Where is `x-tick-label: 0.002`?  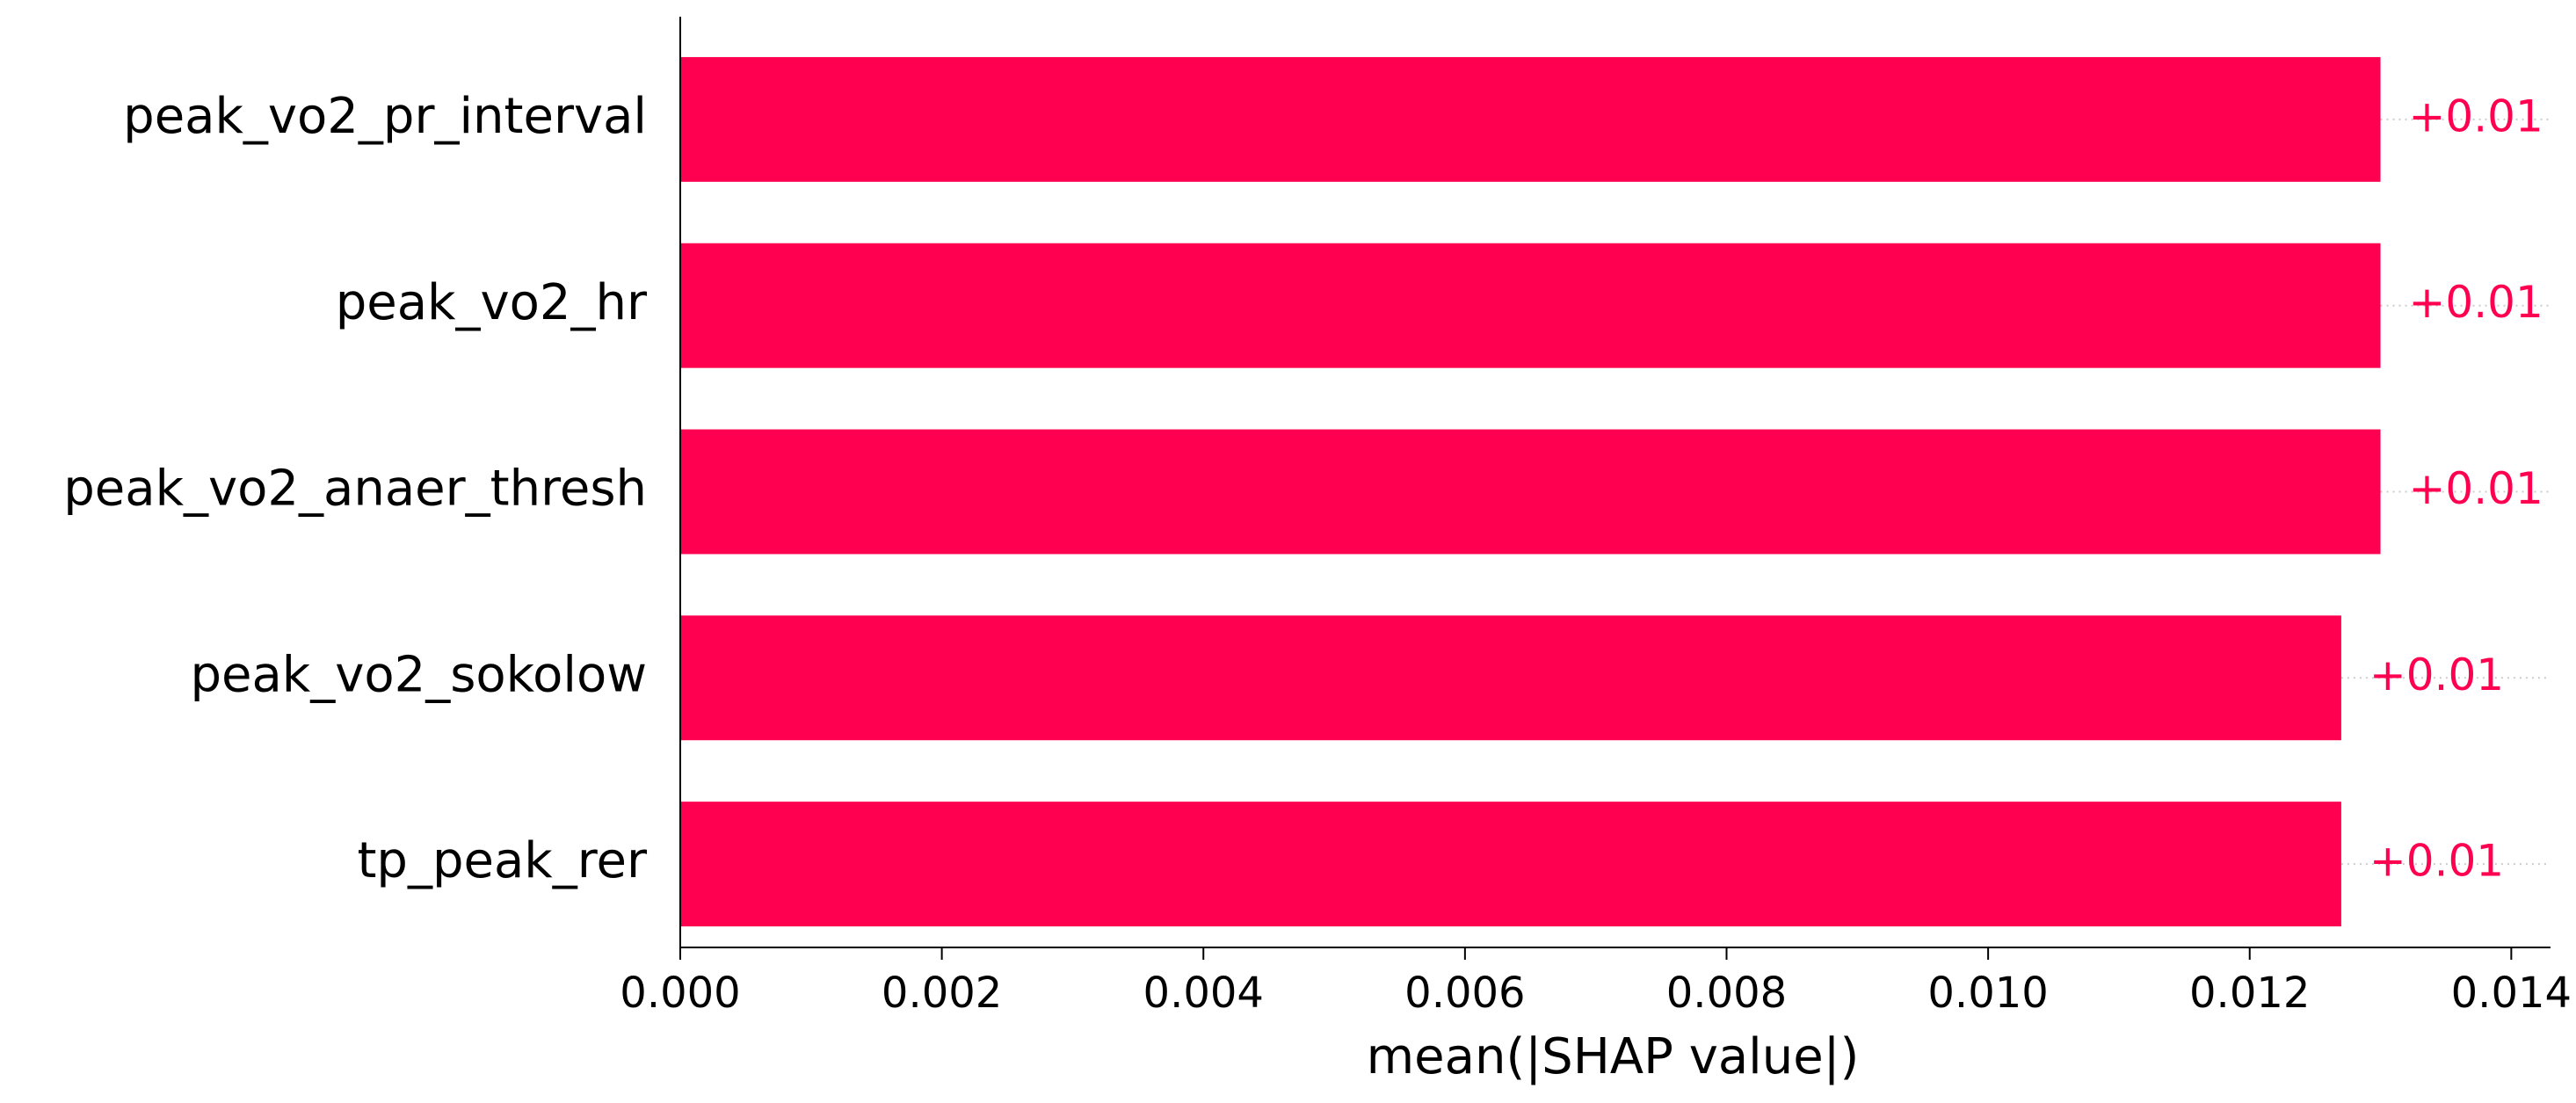
x-tick-label: 0.002 is located at coordinates (942, 993).